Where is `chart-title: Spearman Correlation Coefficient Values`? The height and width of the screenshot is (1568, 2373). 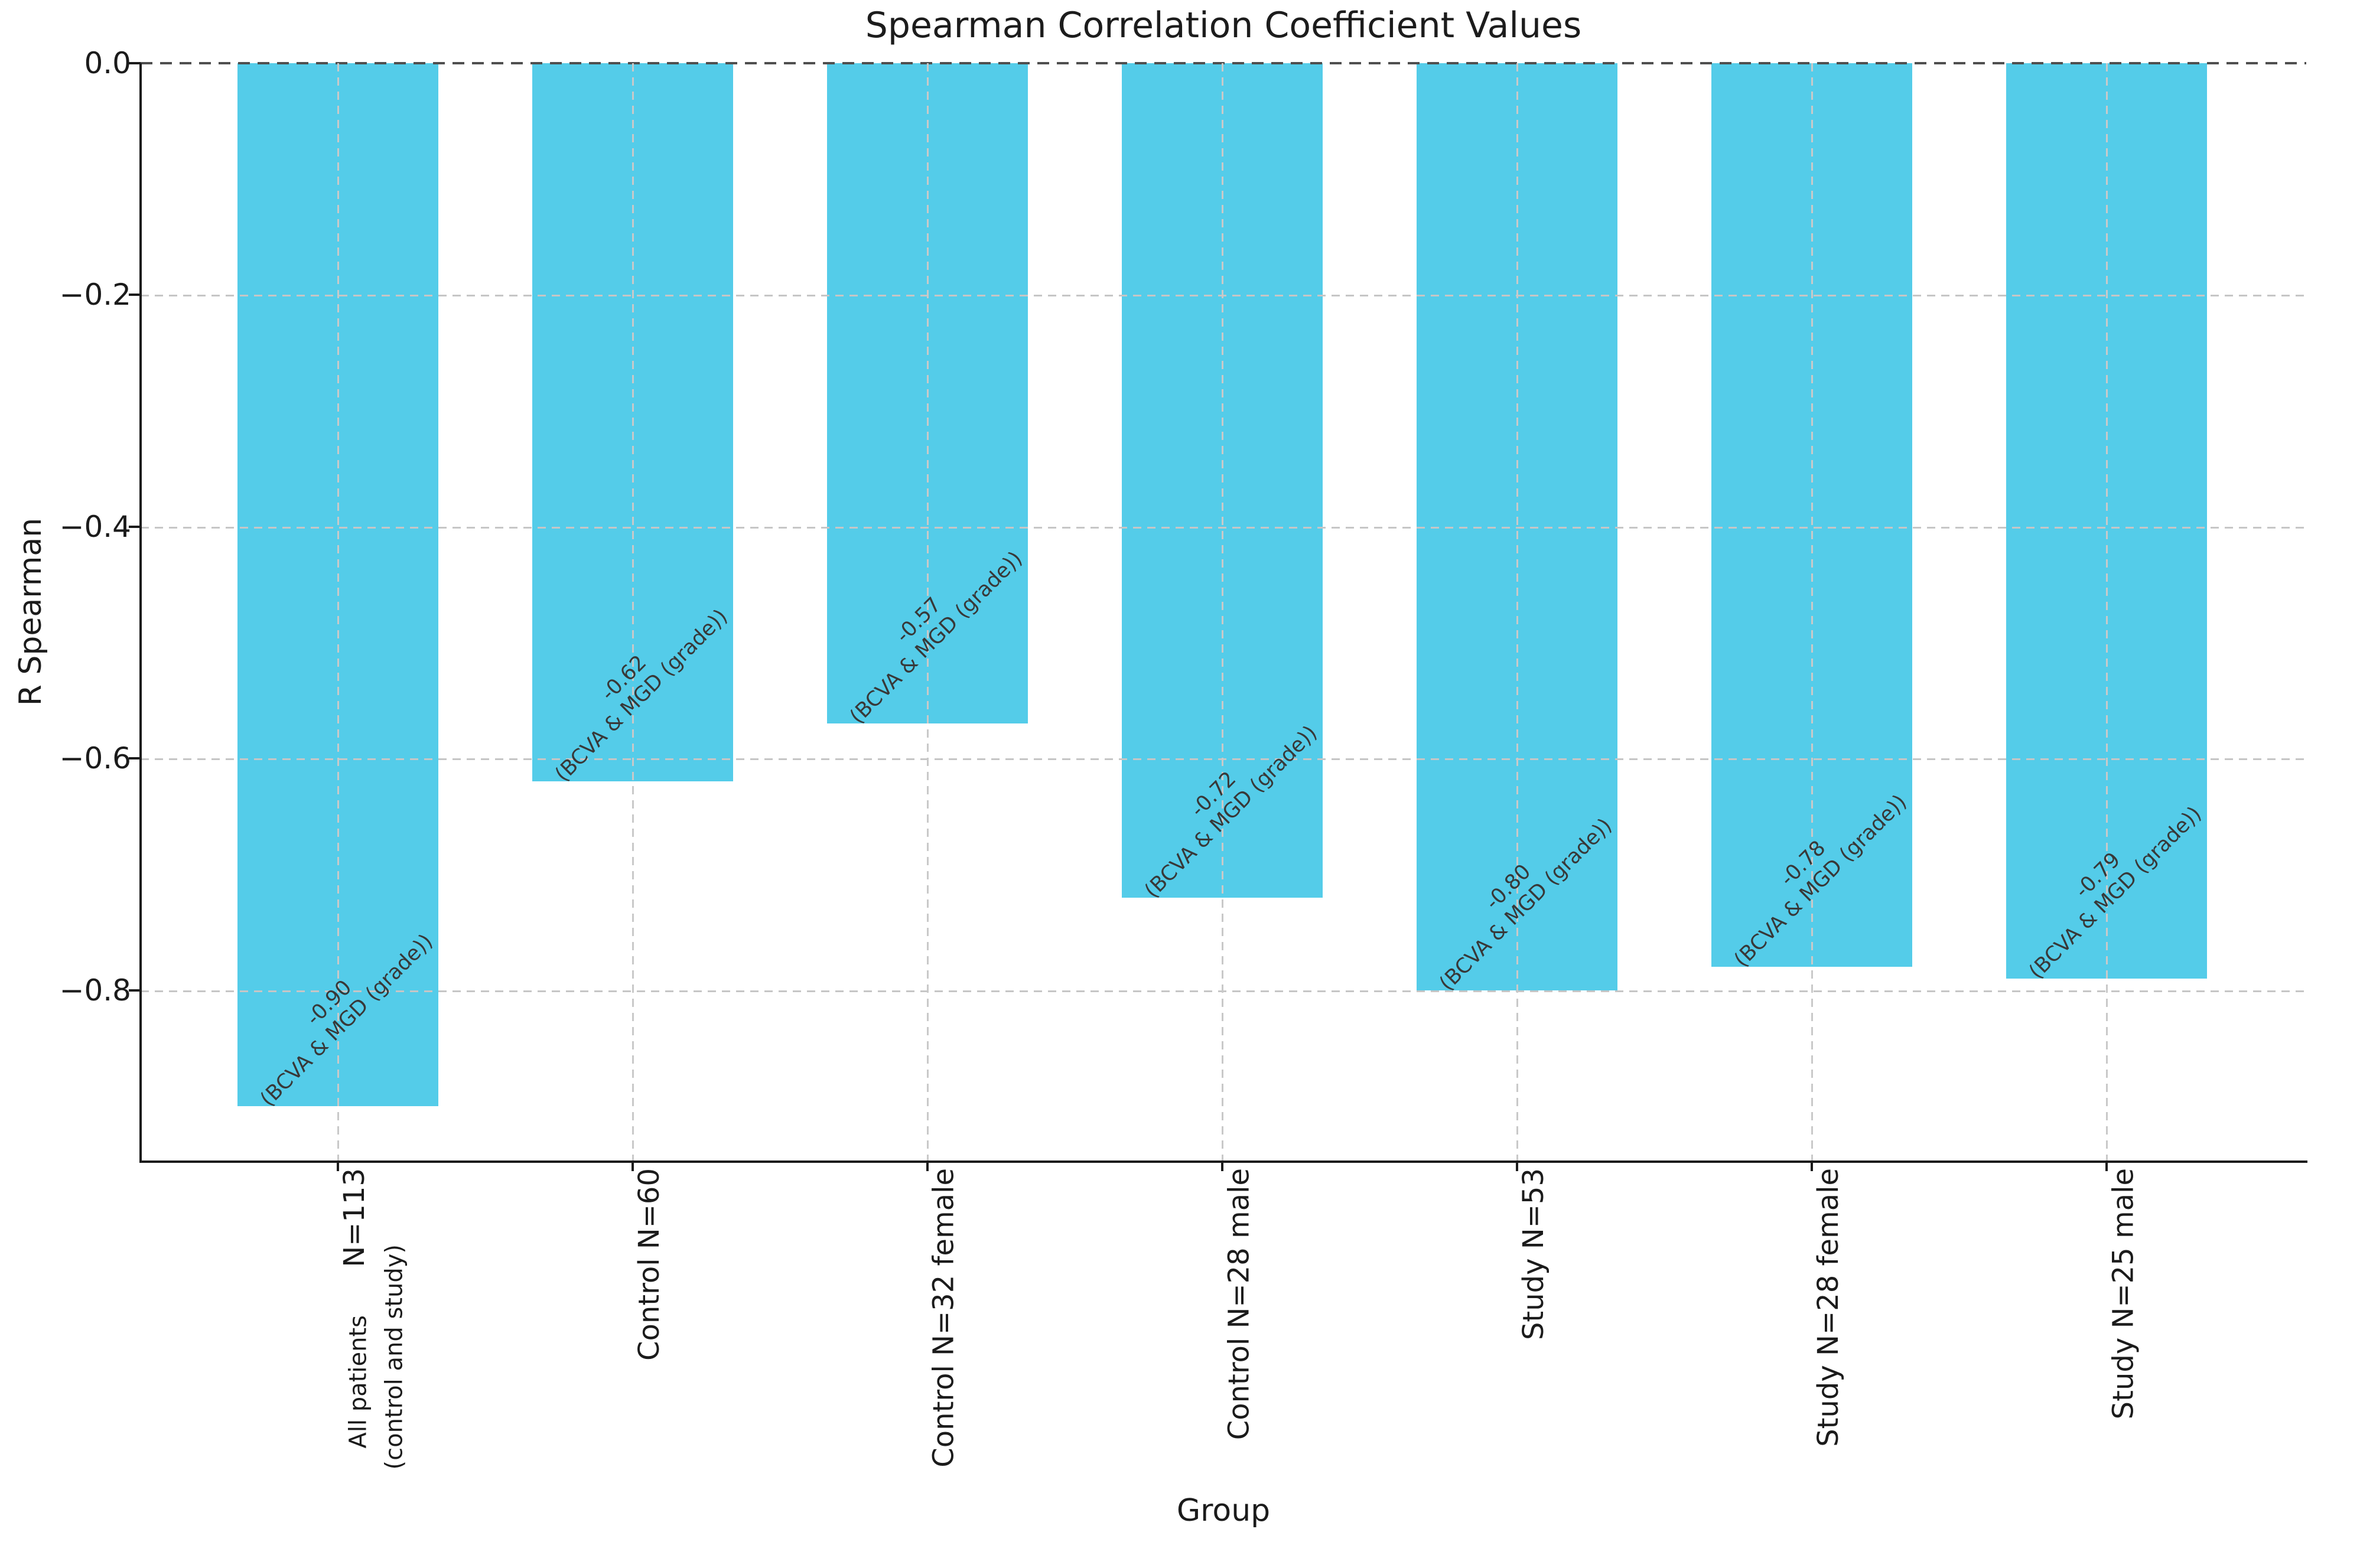 chart-title: Spearman Correlation Coefficient Values is located at coordinates (1224, 25).